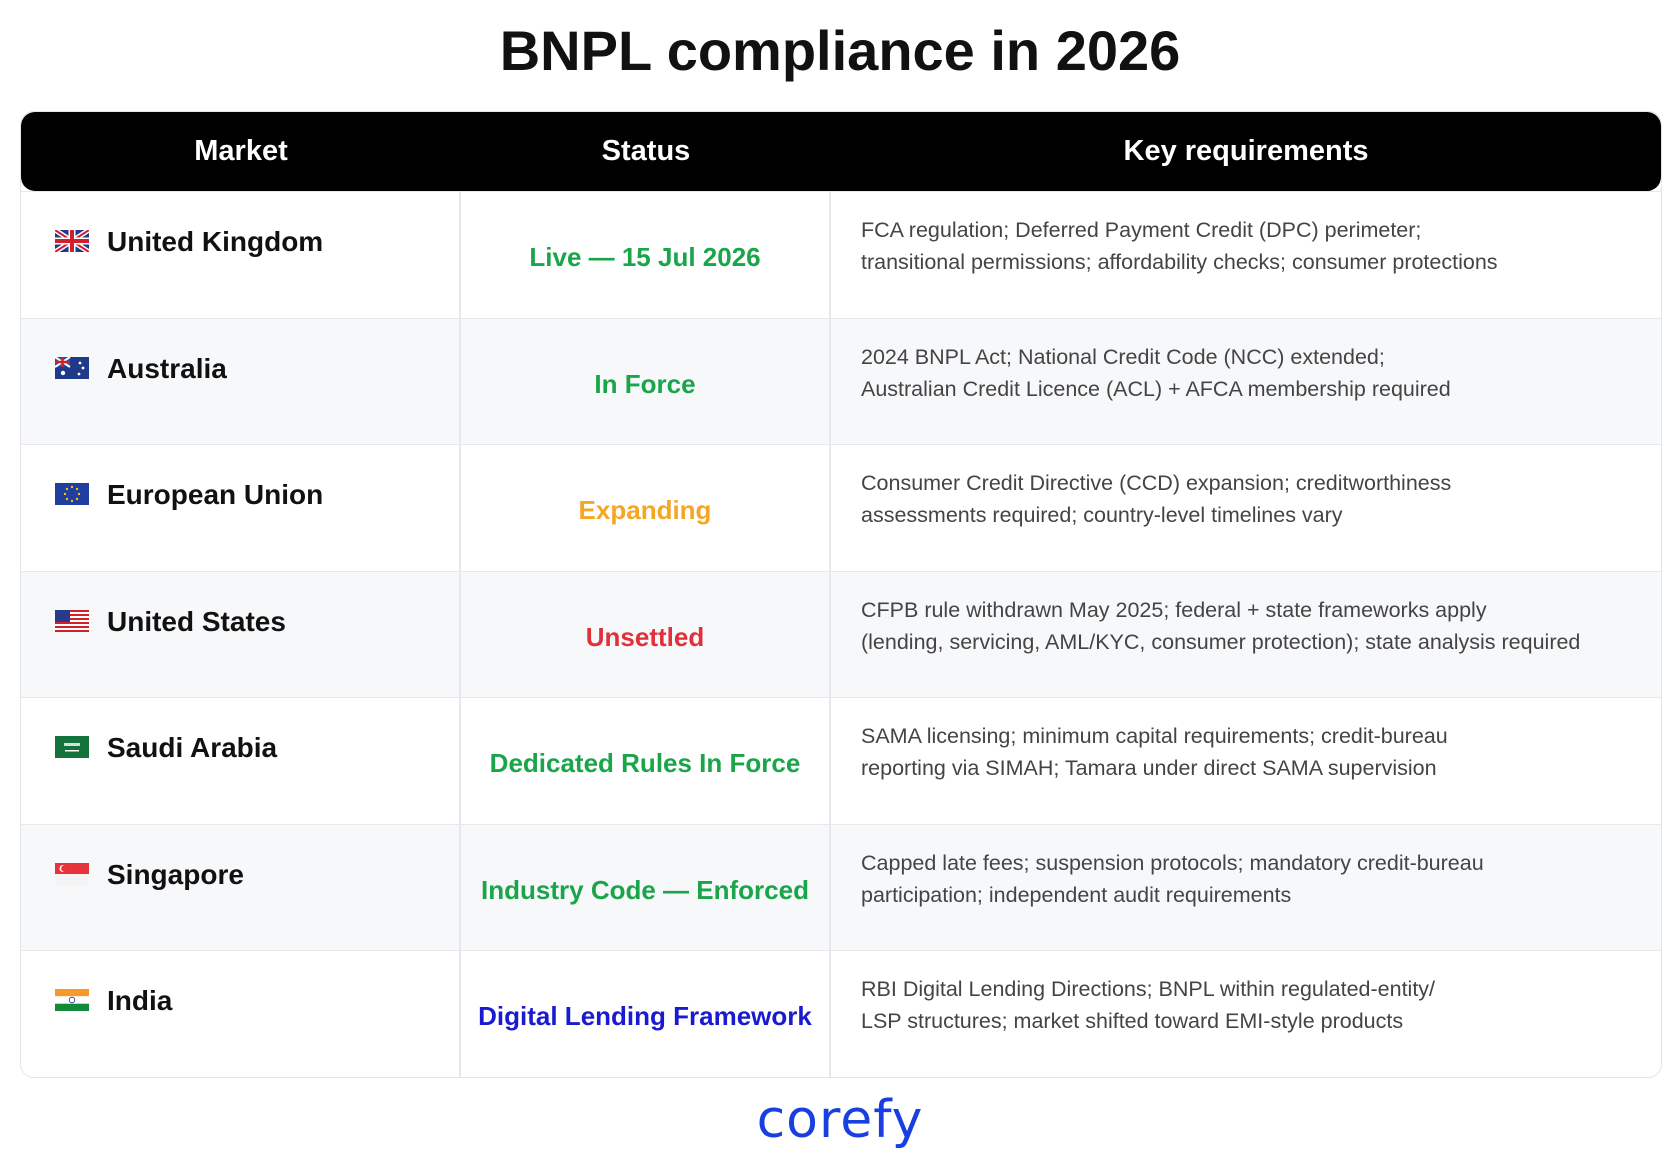  Describe the element at coordinates (241, 1014) in the screenshot. I see `market-cell: India` at that location.